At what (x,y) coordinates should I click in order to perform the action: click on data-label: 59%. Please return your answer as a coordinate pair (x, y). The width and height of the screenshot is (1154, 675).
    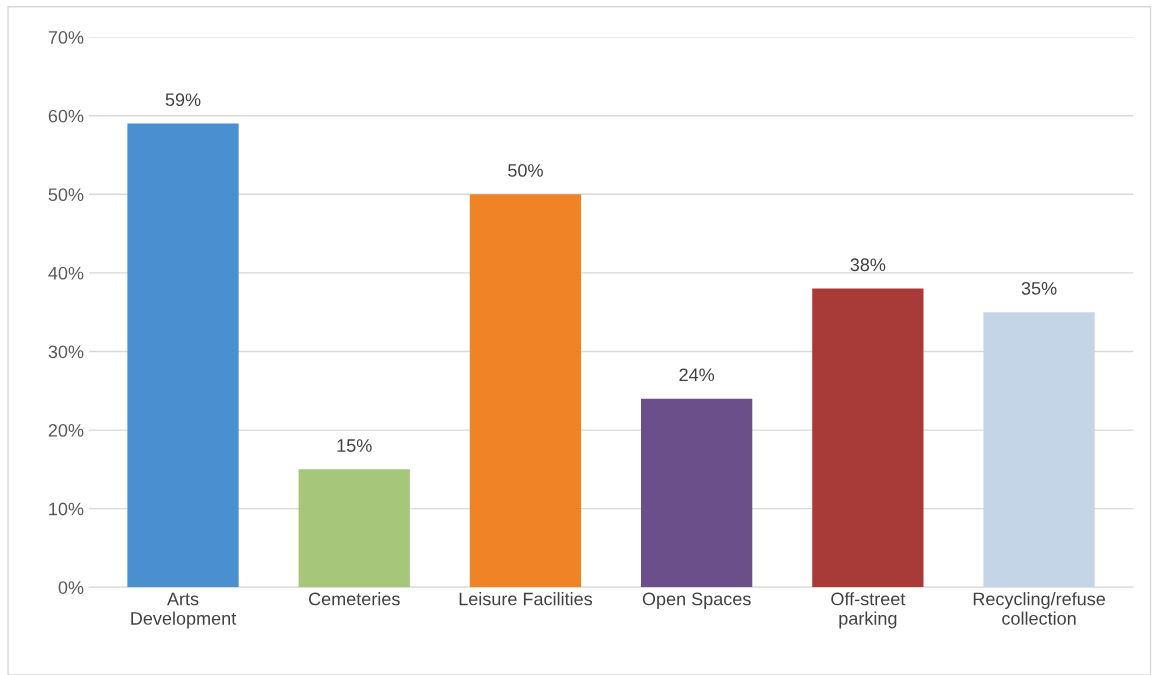
    Looking at the image, I should click on (183, 100).